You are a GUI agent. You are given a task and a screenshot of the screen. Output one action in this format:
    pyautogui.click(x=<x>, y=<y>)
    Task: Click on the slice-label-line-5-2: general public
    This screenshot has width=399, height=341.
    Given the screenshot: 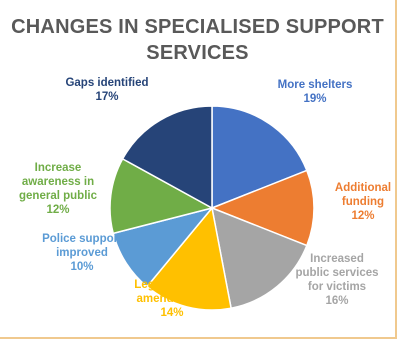 What is the action you would take?
    pyautogui.click(x=58, y=196)
    